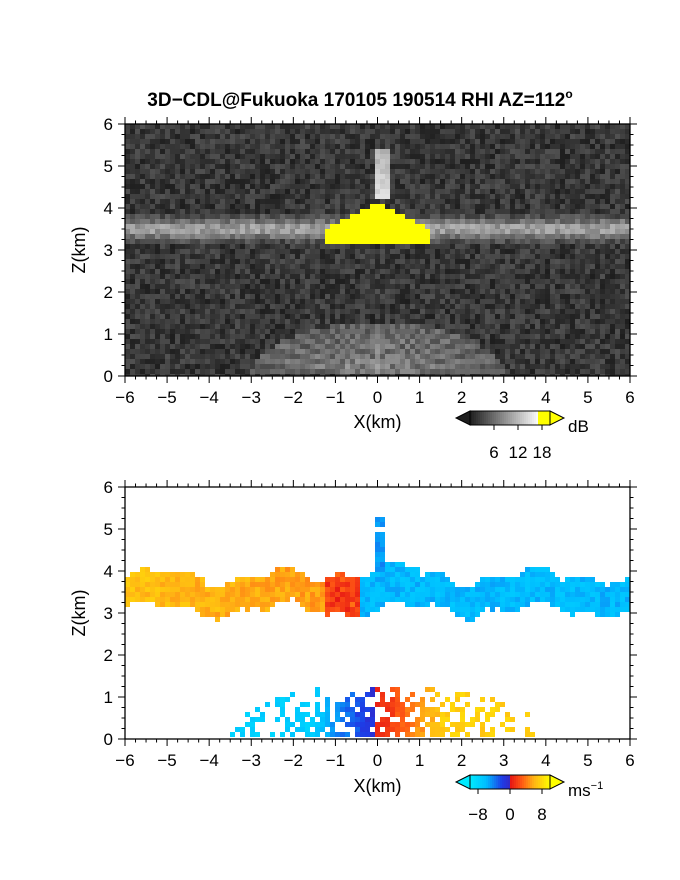 This screenshot has height=880, width=680. What do you see at coordinates (359, 99) in the screenshot?
I see `figure-title: 3D−CDL@Fukuoka 170105 190514 RHI AZ=112o` at bounding box center [359, 99].